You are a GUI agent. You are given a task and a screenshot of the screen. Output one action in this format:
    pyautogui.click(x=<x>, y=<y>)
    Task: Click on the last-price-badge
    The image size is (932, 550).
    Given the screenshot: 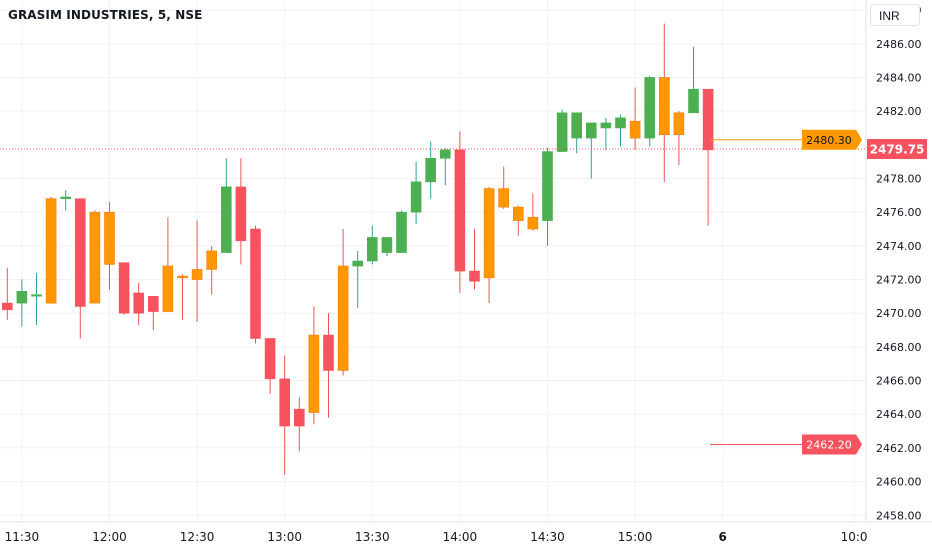 What is the action you would take?
    pyautogui.click(x=897, y=149)
    